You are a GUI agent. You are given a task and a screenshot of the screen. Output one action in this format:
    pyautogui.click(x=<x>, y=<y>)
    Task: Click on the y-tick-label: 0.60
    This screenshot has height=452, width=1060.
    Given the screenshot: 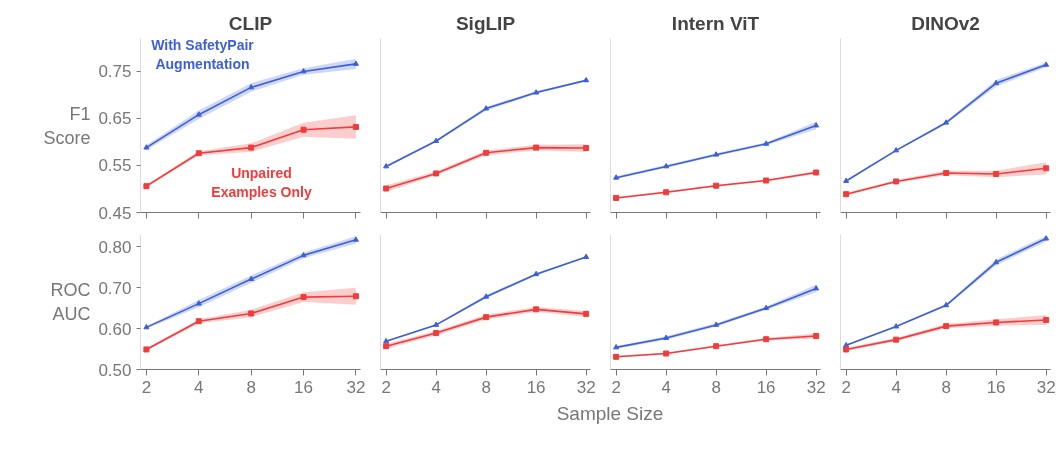 What is the action you would take?
    pyautogui.click(x=115, y=329)
    